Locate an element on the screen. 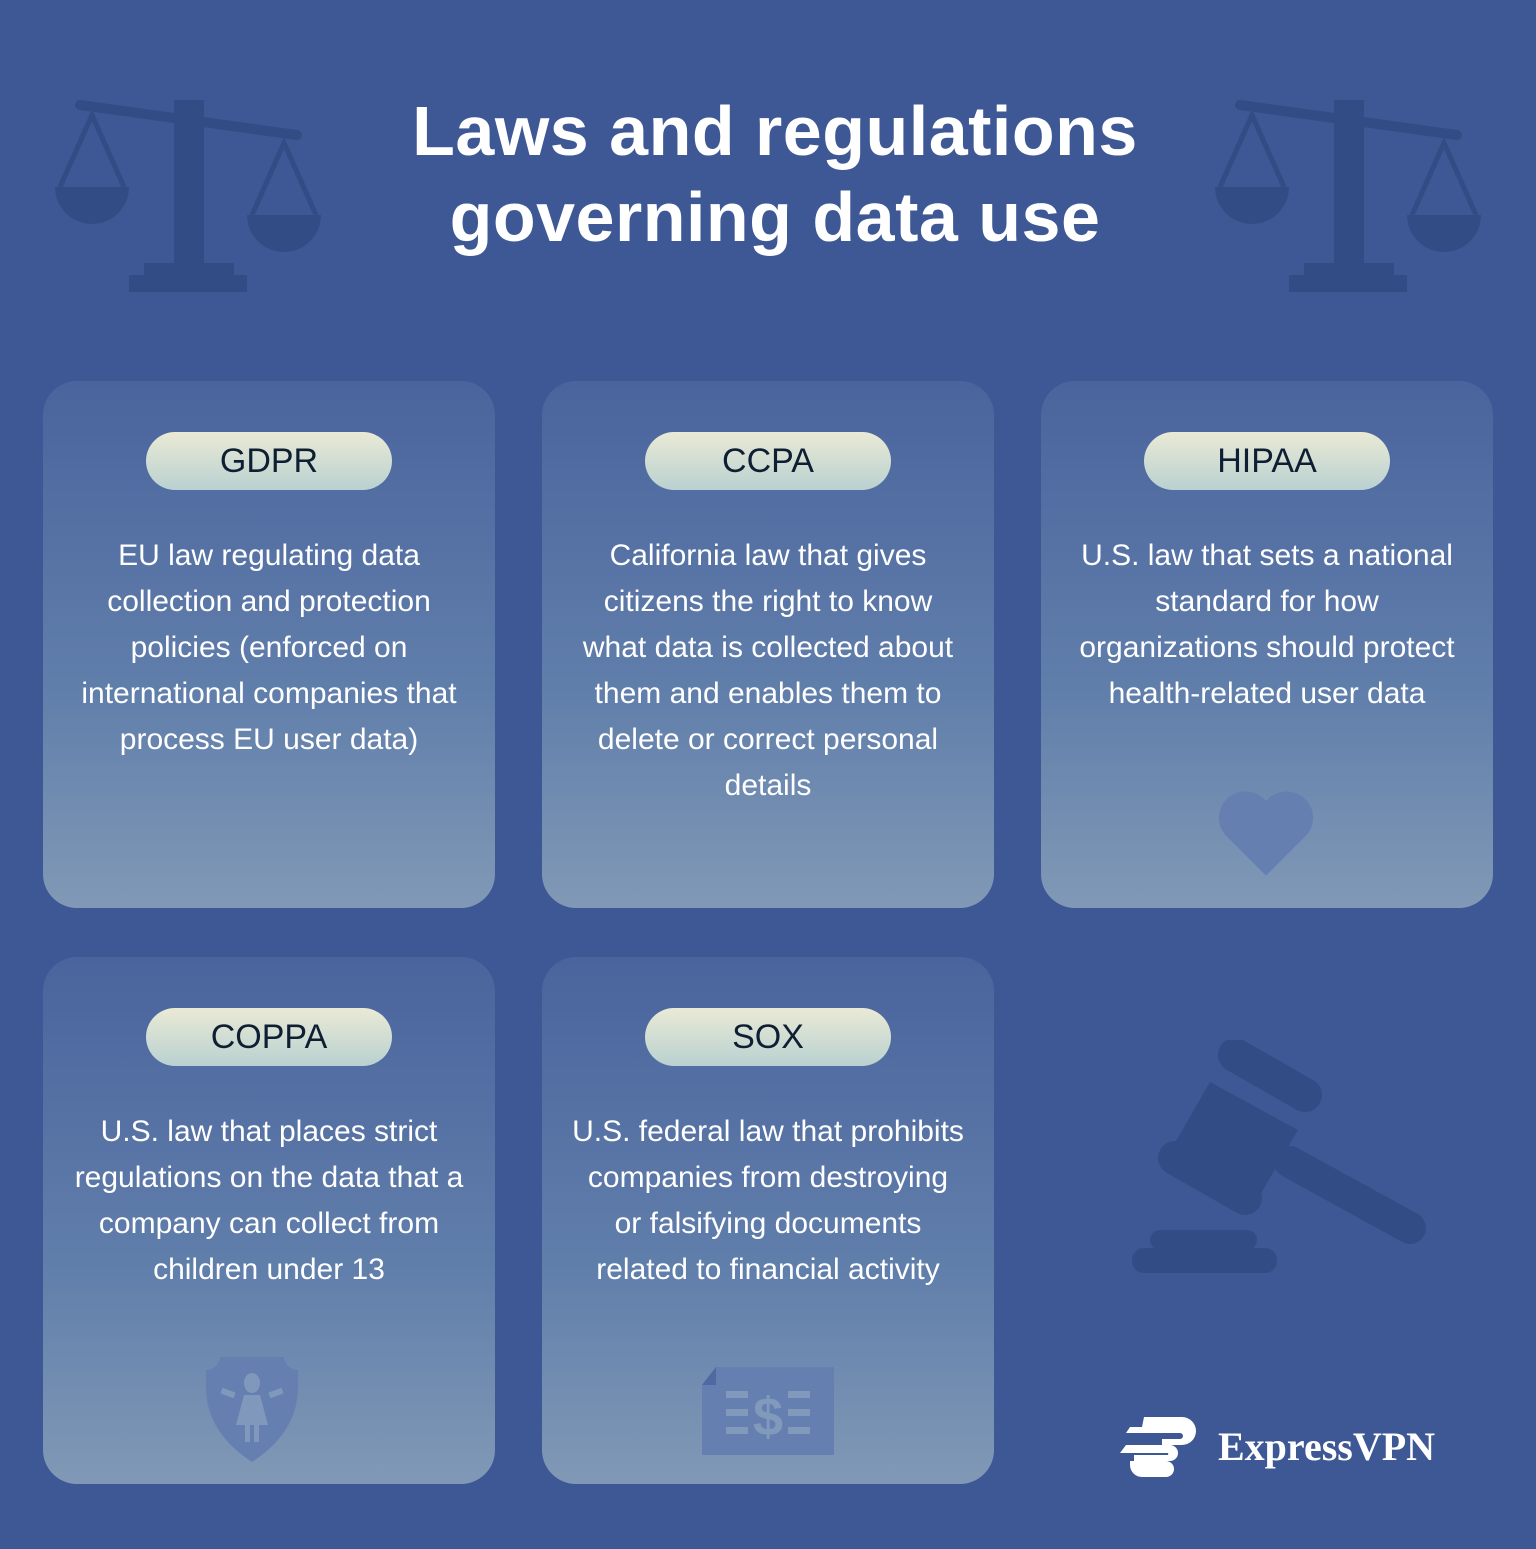 This screenshot has width=1536, height=1549. title-line-1: Laws and regulations is located at coordinates (775, 131).